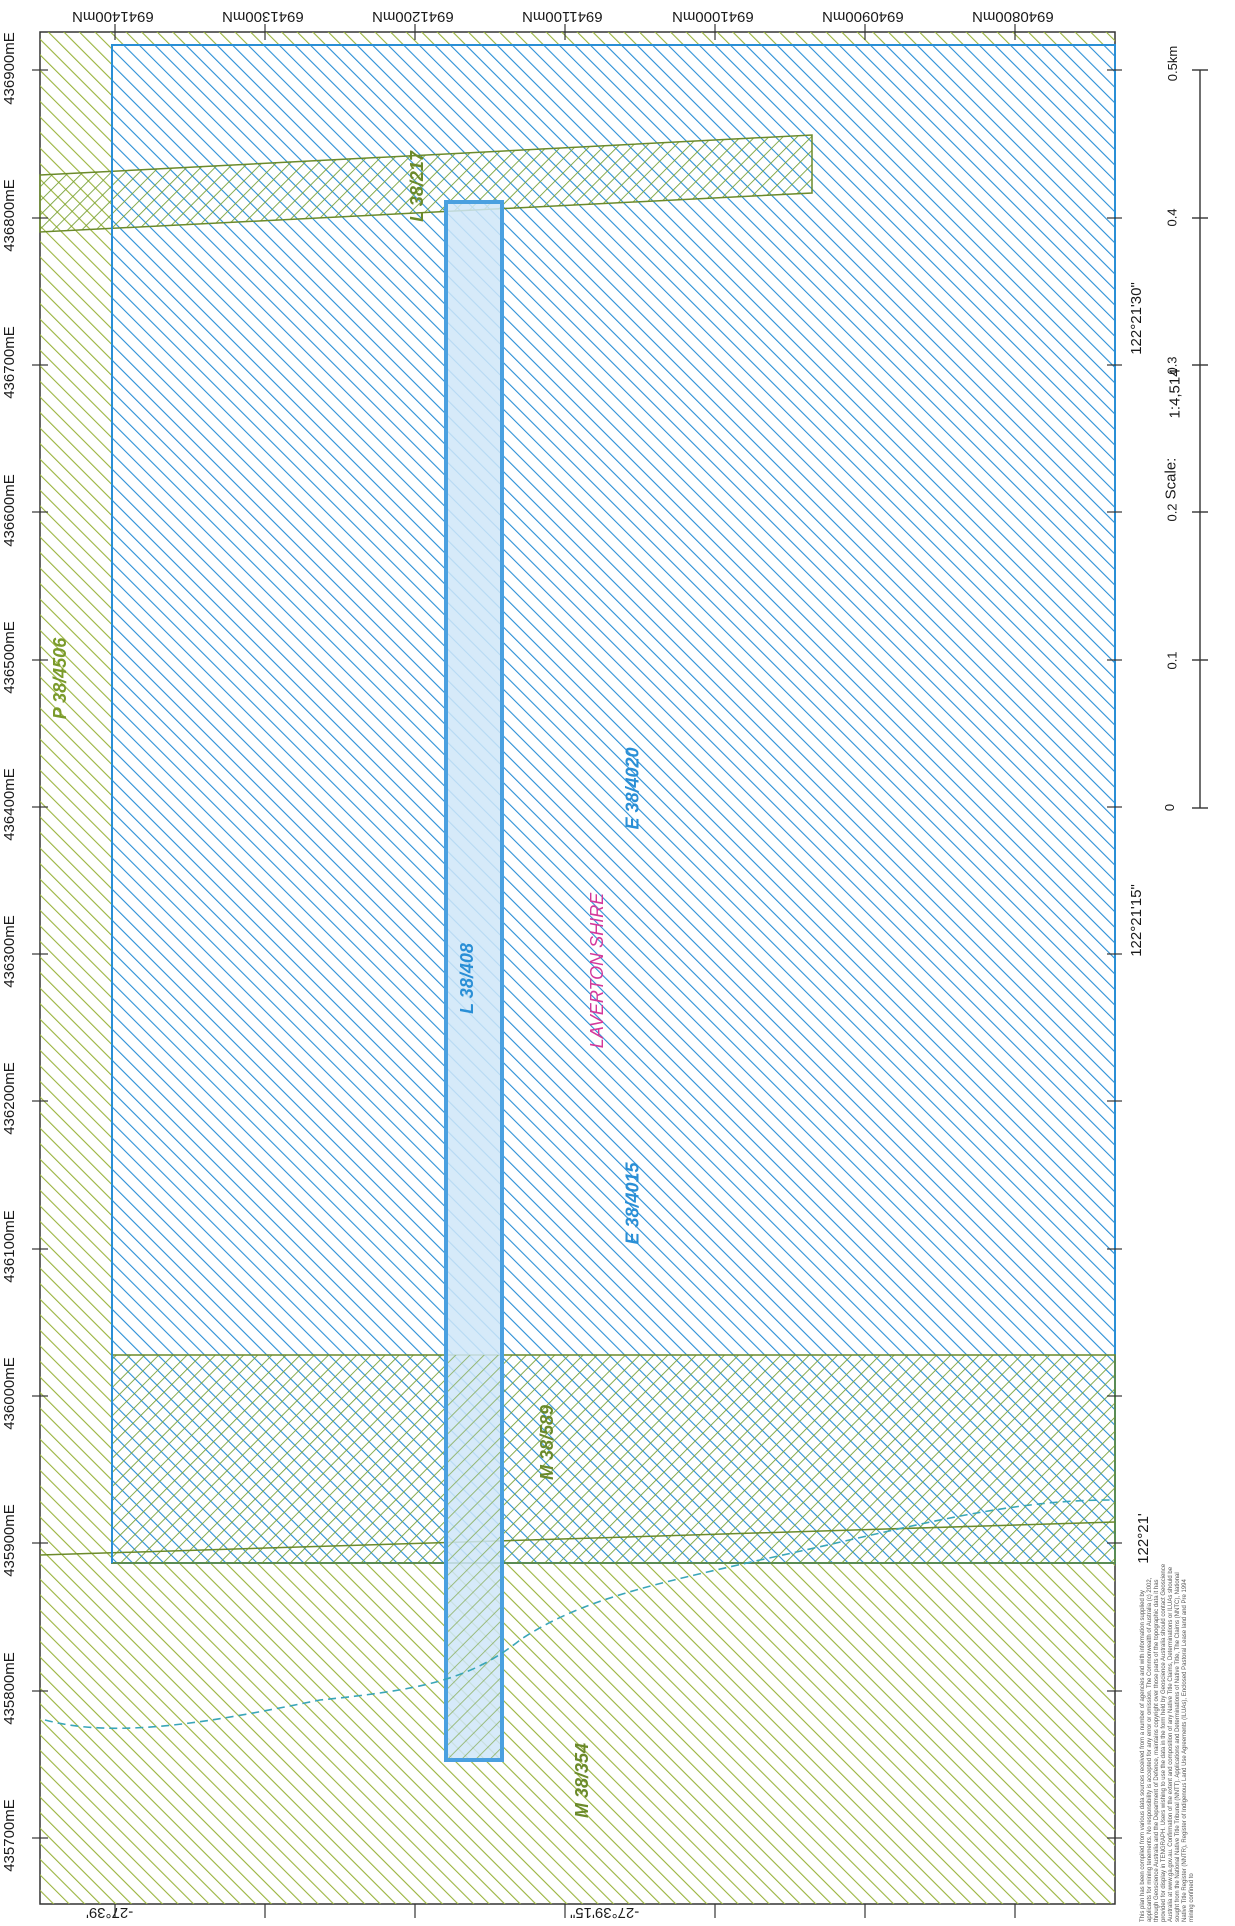 This screenshot has height=1926, width=1235. I want to click on scale-title: Scale:, so click(1171, 478).